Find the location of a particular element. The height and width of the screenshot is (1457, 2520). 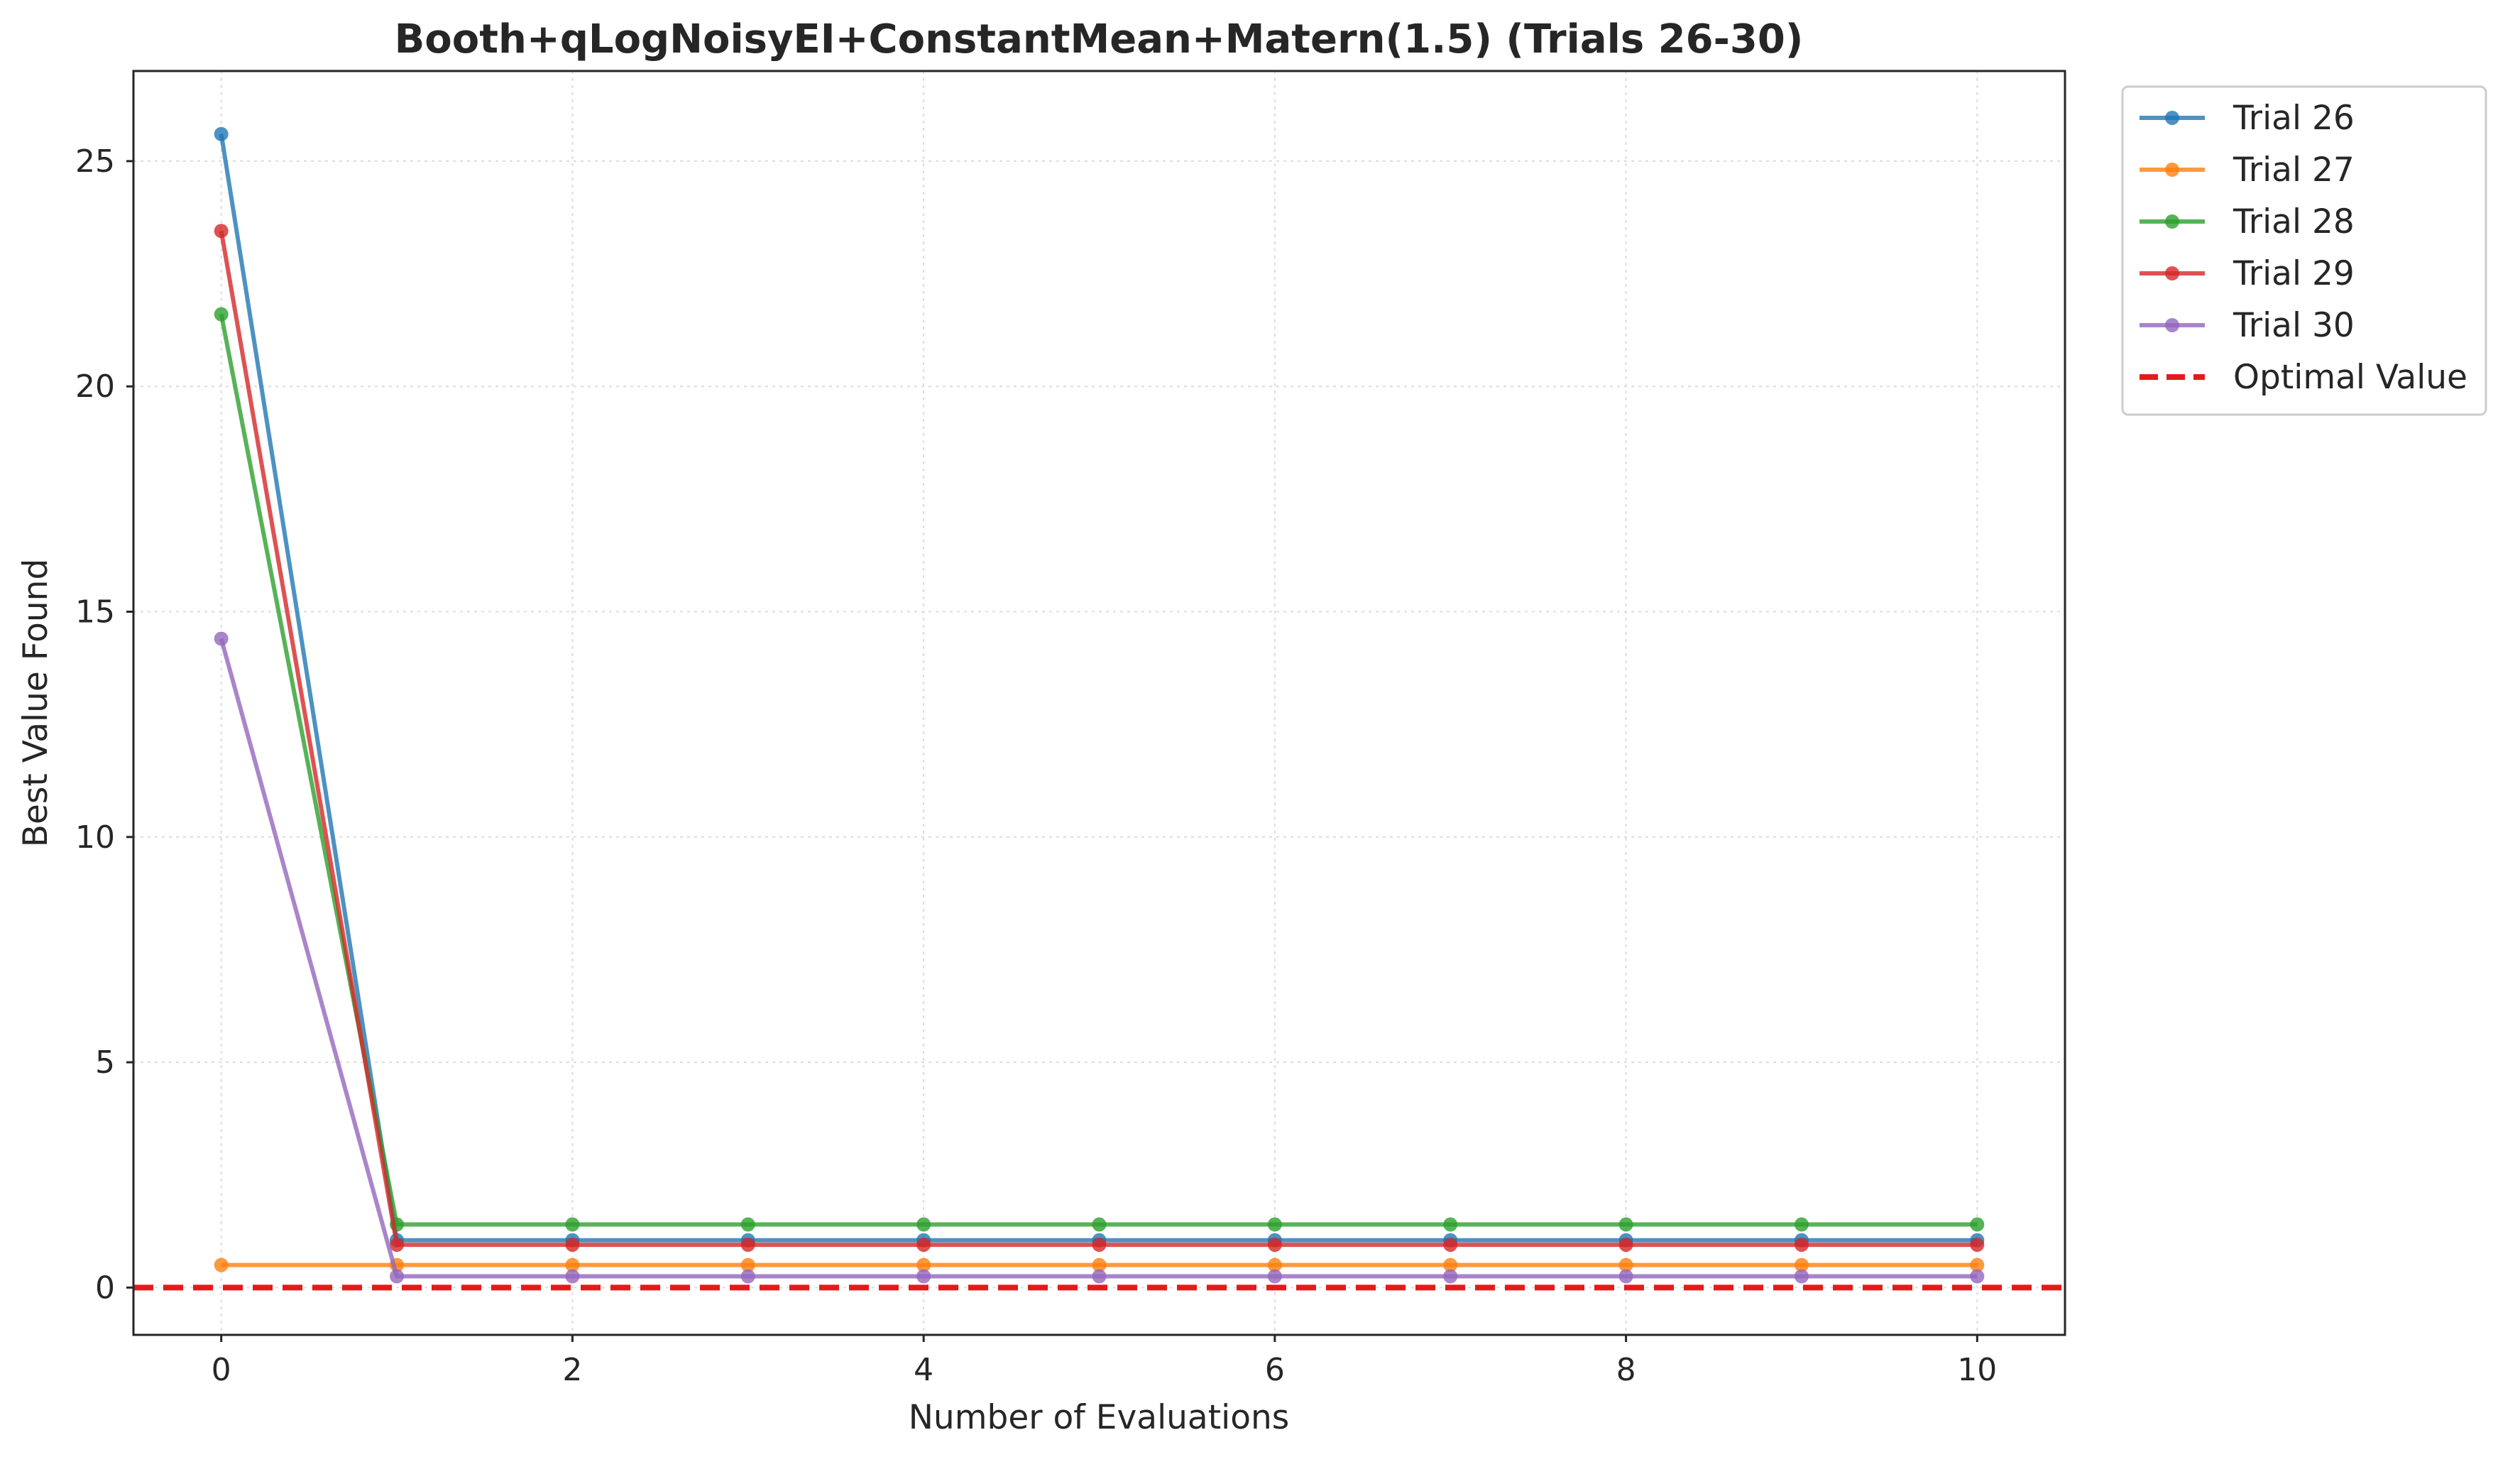

legend-label-5: Trial 30 is located at coordinates (2294, 325).